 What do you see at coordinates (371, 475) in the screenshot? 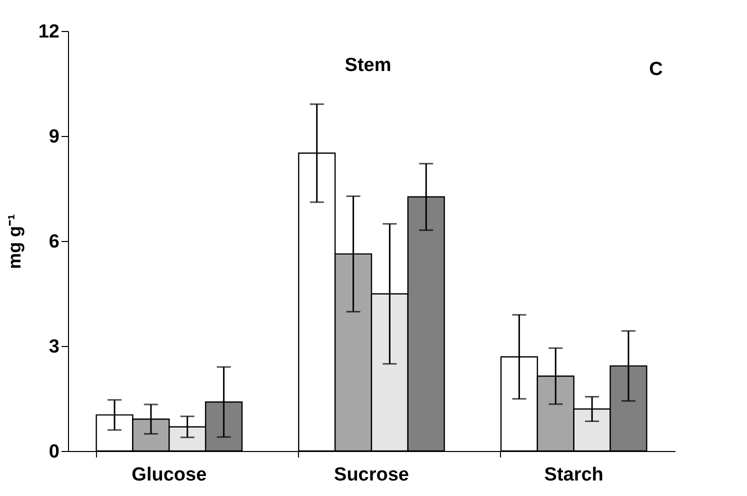
I see `x-tick-label: Sucrose` at bounding box center [371, 475].